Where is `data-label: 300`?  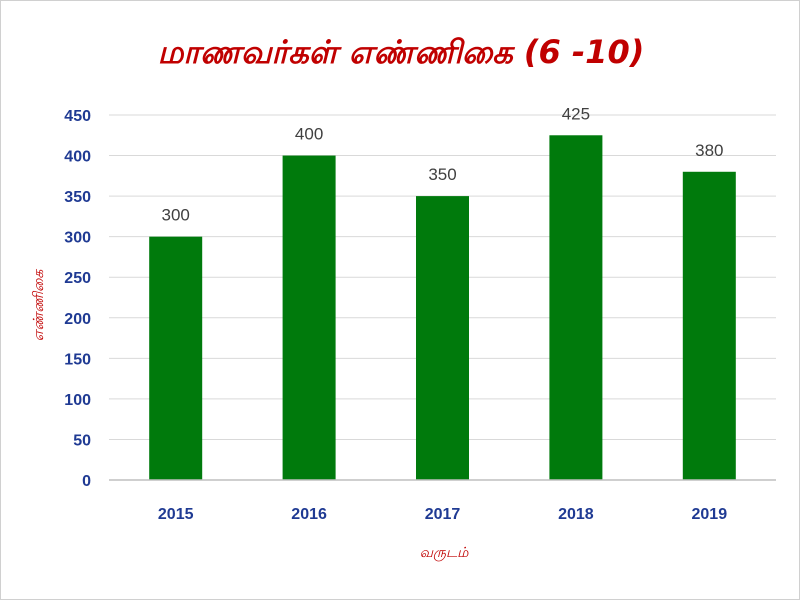
data-label: 300 is located at coordinates (176, 215).